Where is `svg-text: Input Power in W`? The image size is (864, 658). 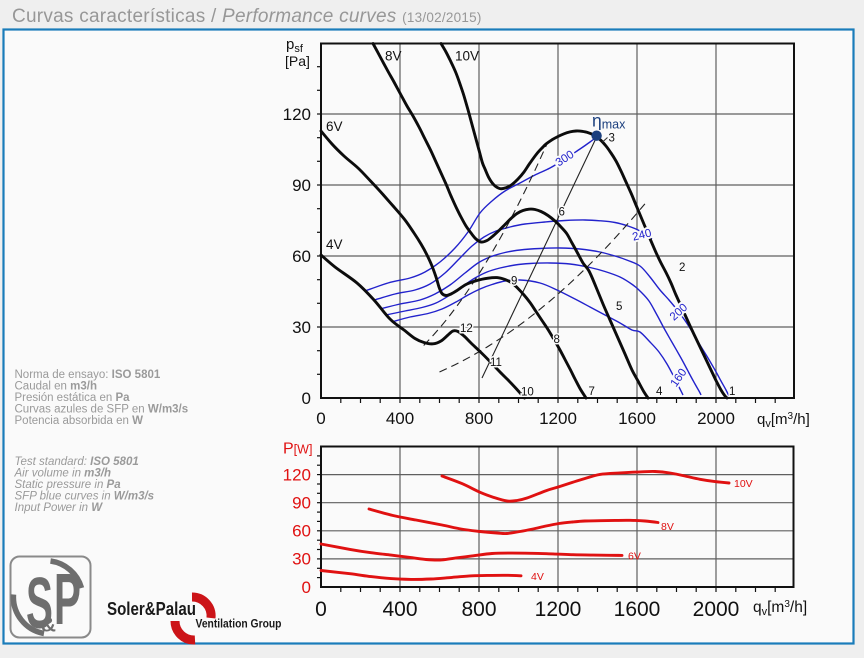 svg-text: Input Power in W is located at coordinates (59, 508).